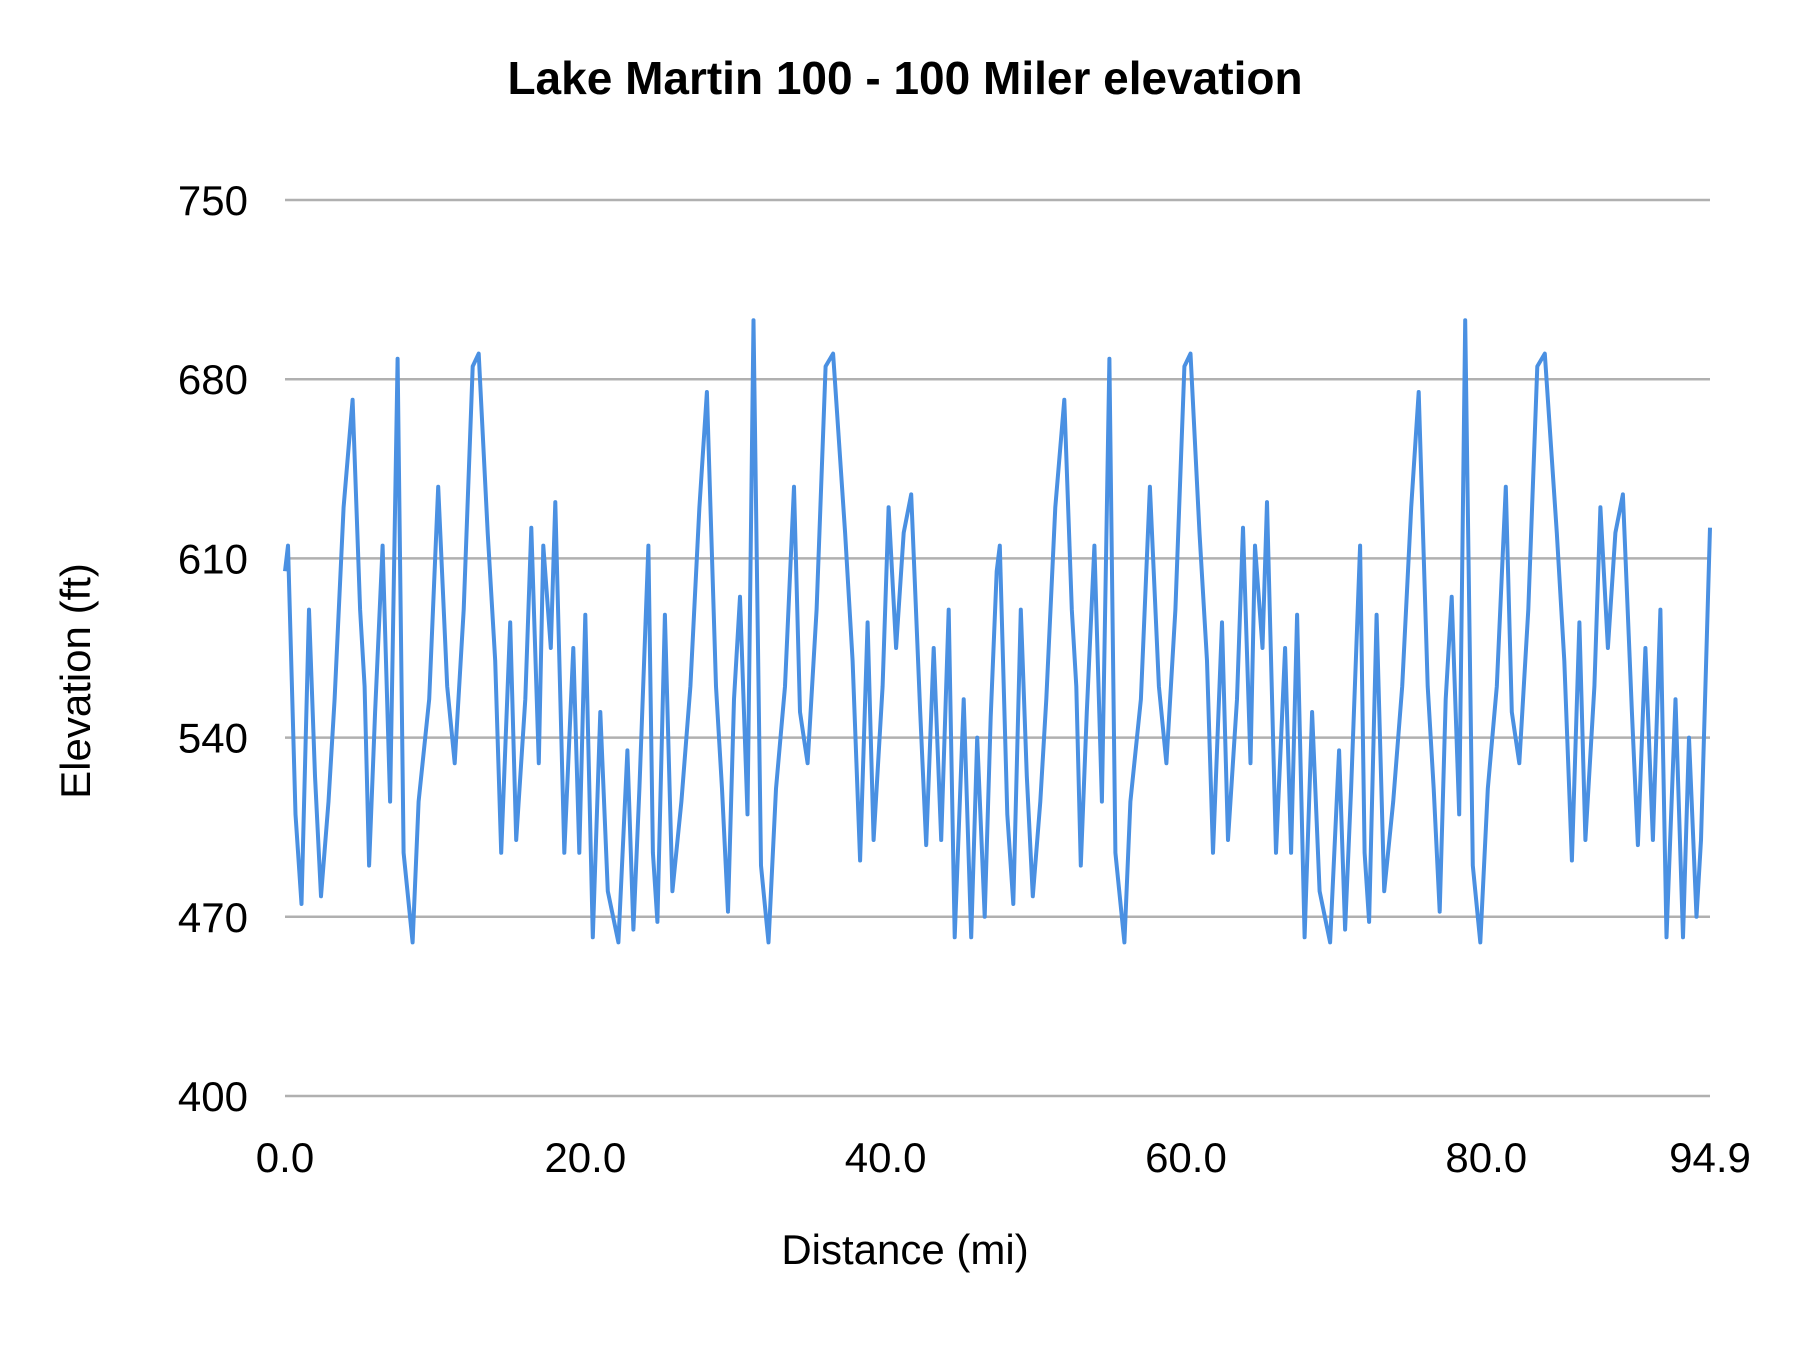 The image size is (1800, 1350). Describe the element at coordinates (904, 78) in the screenshot. I see `chart-title: Lake Martin 100 - 100 Miler elevation` at that location.